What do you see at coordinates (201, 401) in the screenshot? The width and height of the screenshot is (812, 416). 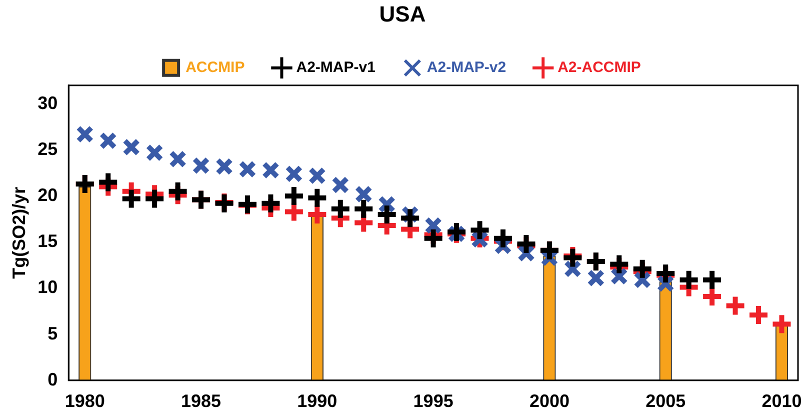 I see `x-tick-label: 1985` at bounding box center [201, 401].